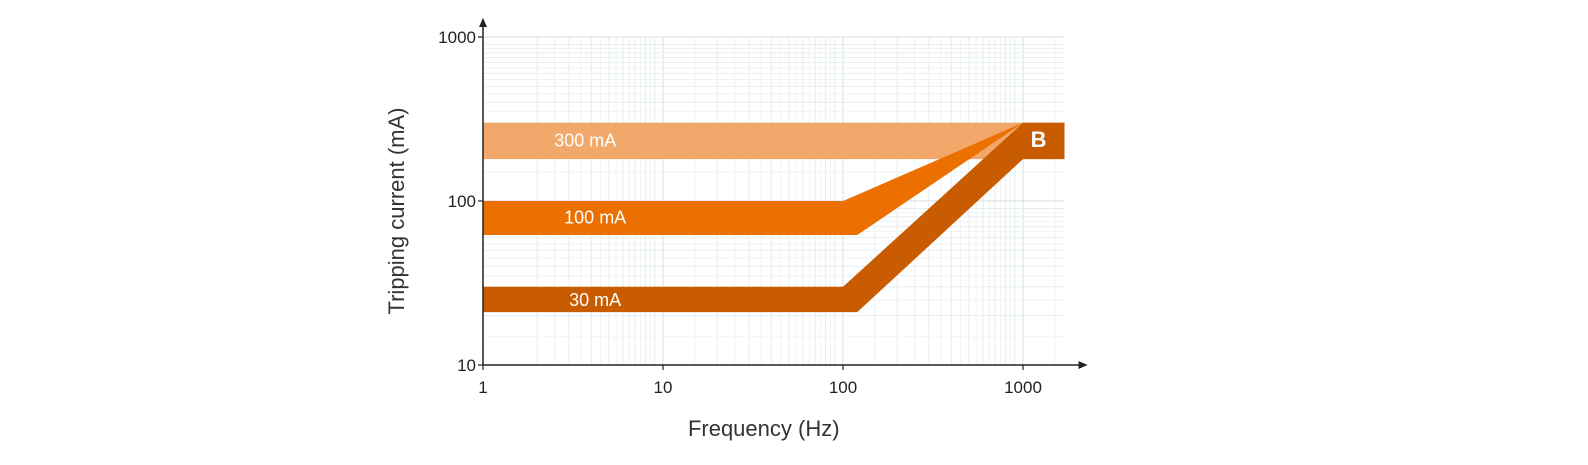 This screenshot has height=465, width=1588. I want to click on x-tick-label: 1, so click(482, 387).